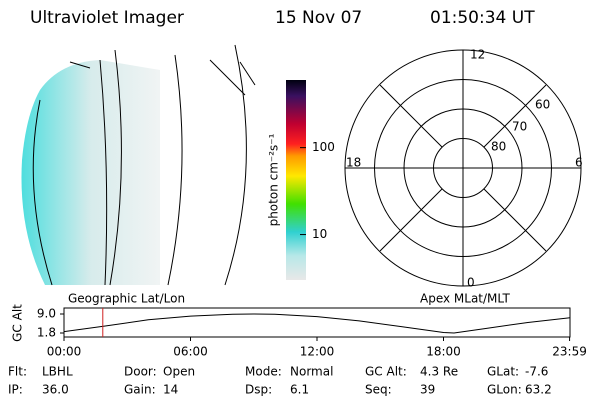 Image resolution: width=600 pixels, height=400 pixels. What do you see at coordinates (504, 390) in the screenshot?
I see `info-label: GLon:` at bounding box center [504, 390].